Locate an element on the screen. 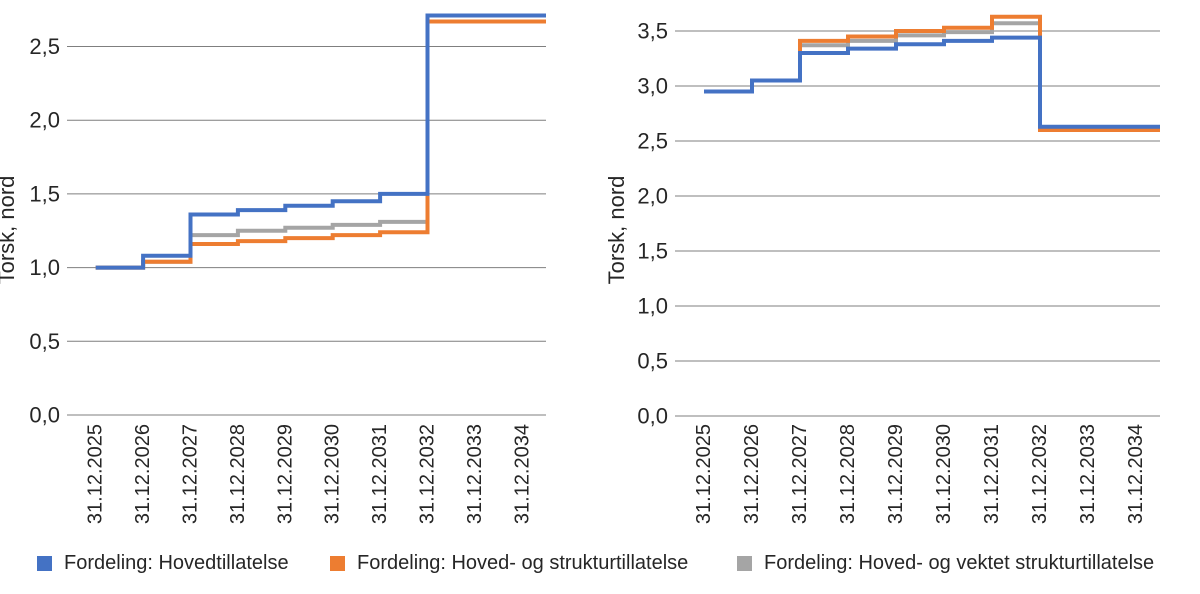  y-tick-label: 3,5 is located at coordinates (652, 31).